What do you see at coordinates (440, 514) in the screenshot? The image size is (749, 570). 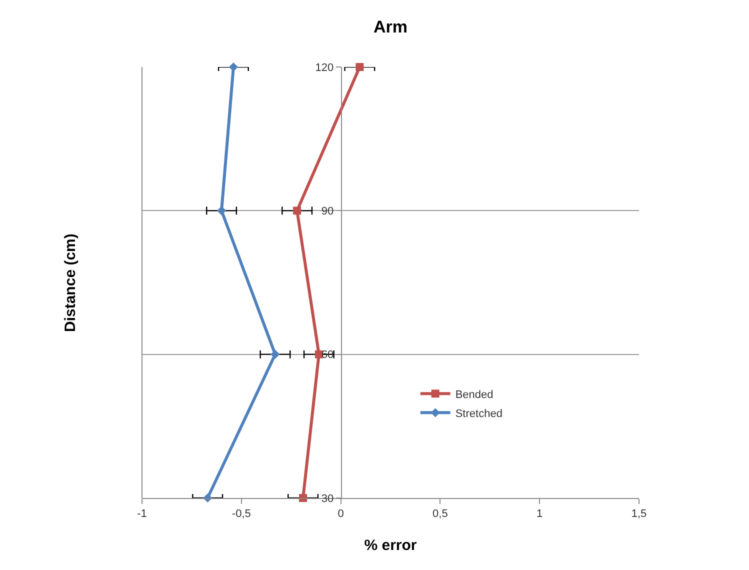 I see `x-tick-label: 0,5` at bounding box center [440, 514].